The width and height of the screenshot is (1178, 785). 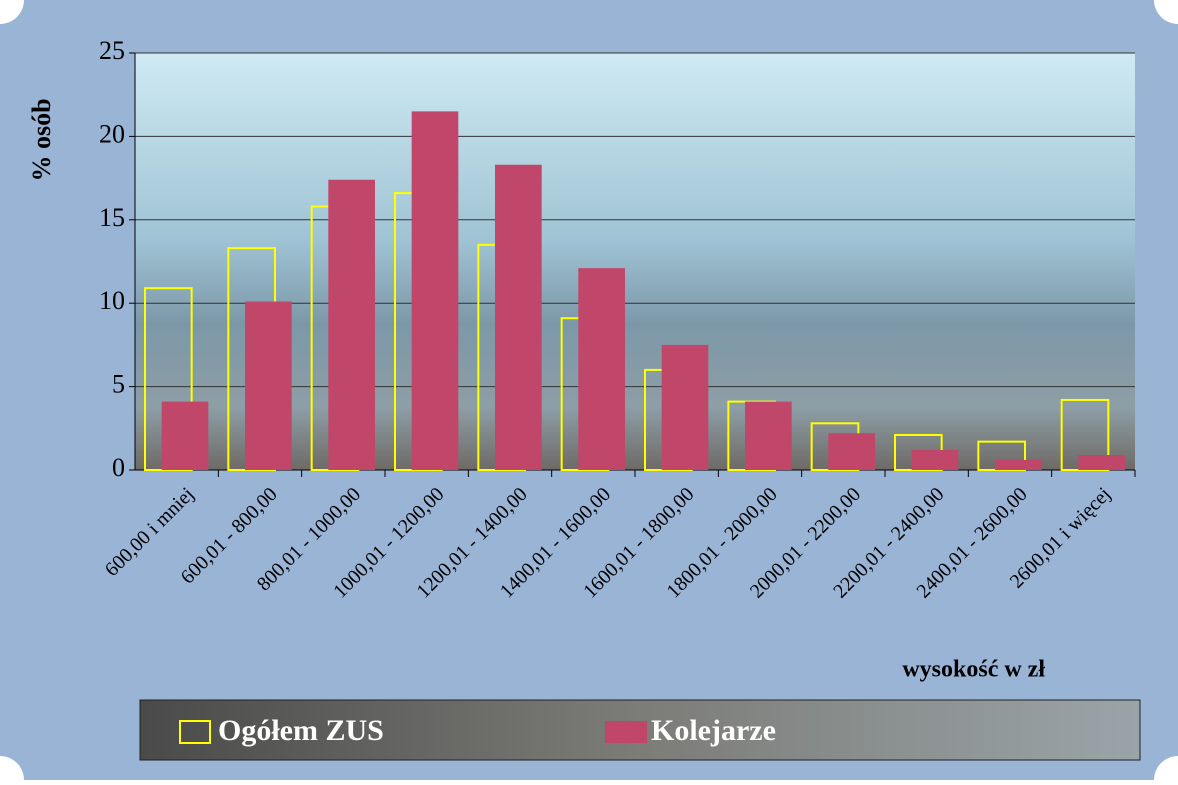 I want to click on x-axis-label: wysokość w zł, so click(x=973, y=670).